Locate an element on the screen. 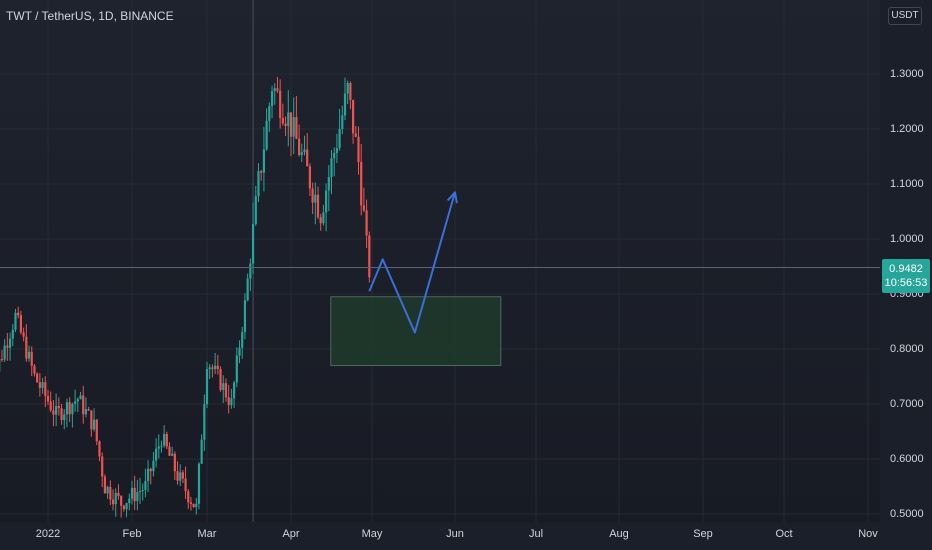  symbol-title: TWT / TetherUS, 1D, BINANCE is located at coordinates (90, 16).